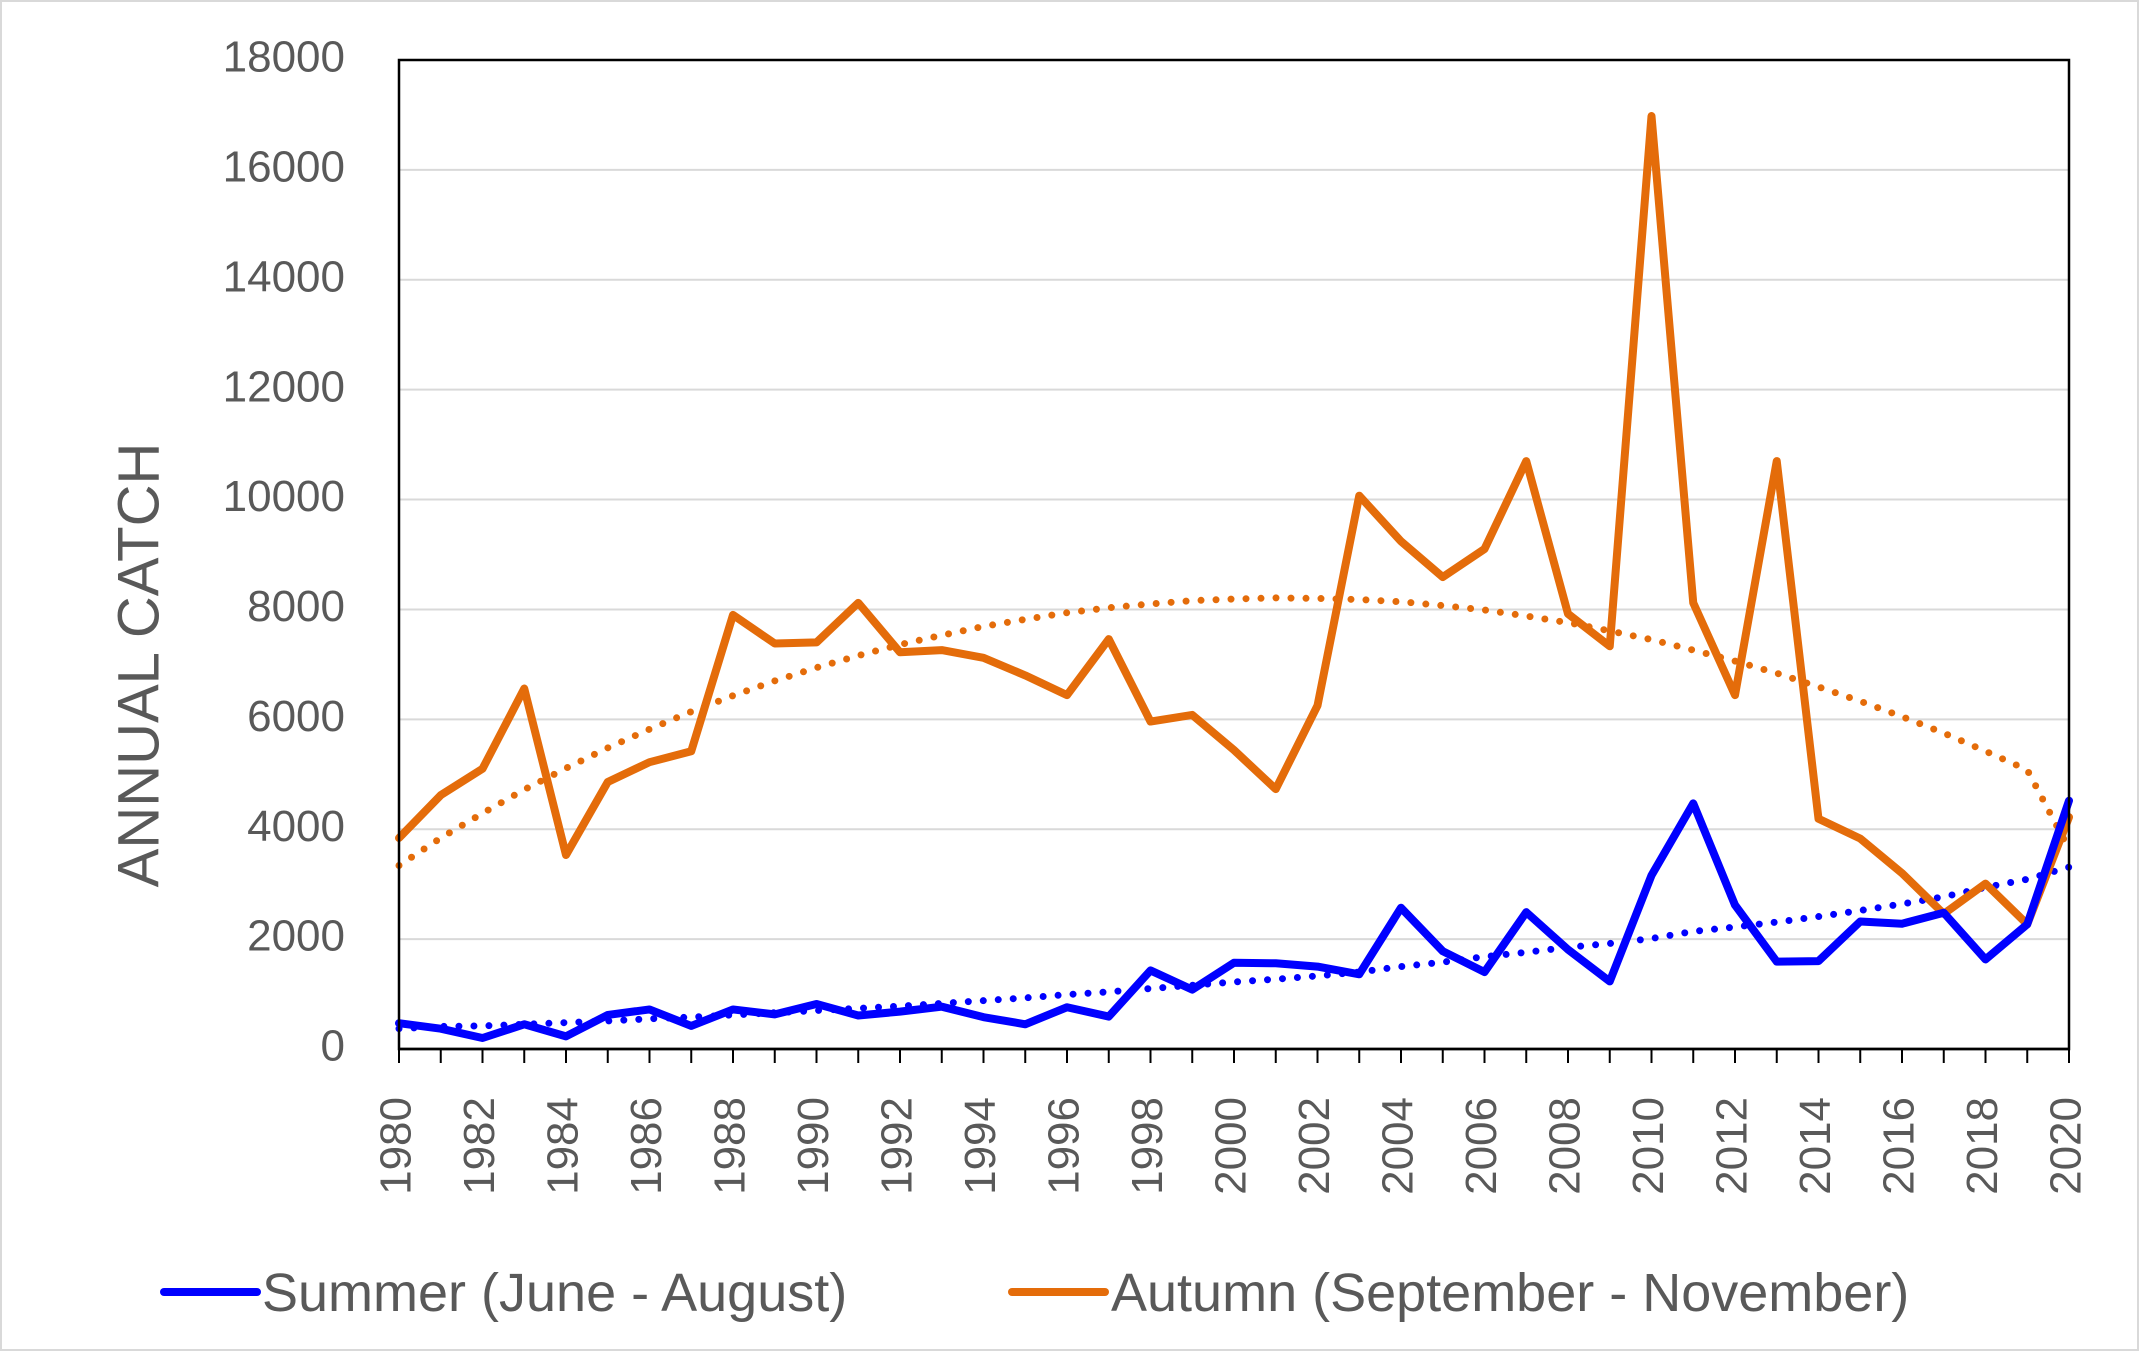 The height and width of the screenshot is (1351, 2139). Describe the element at coordinates (296, 716) in the screenshot. I see `y-tick-label: 6000` at that location.